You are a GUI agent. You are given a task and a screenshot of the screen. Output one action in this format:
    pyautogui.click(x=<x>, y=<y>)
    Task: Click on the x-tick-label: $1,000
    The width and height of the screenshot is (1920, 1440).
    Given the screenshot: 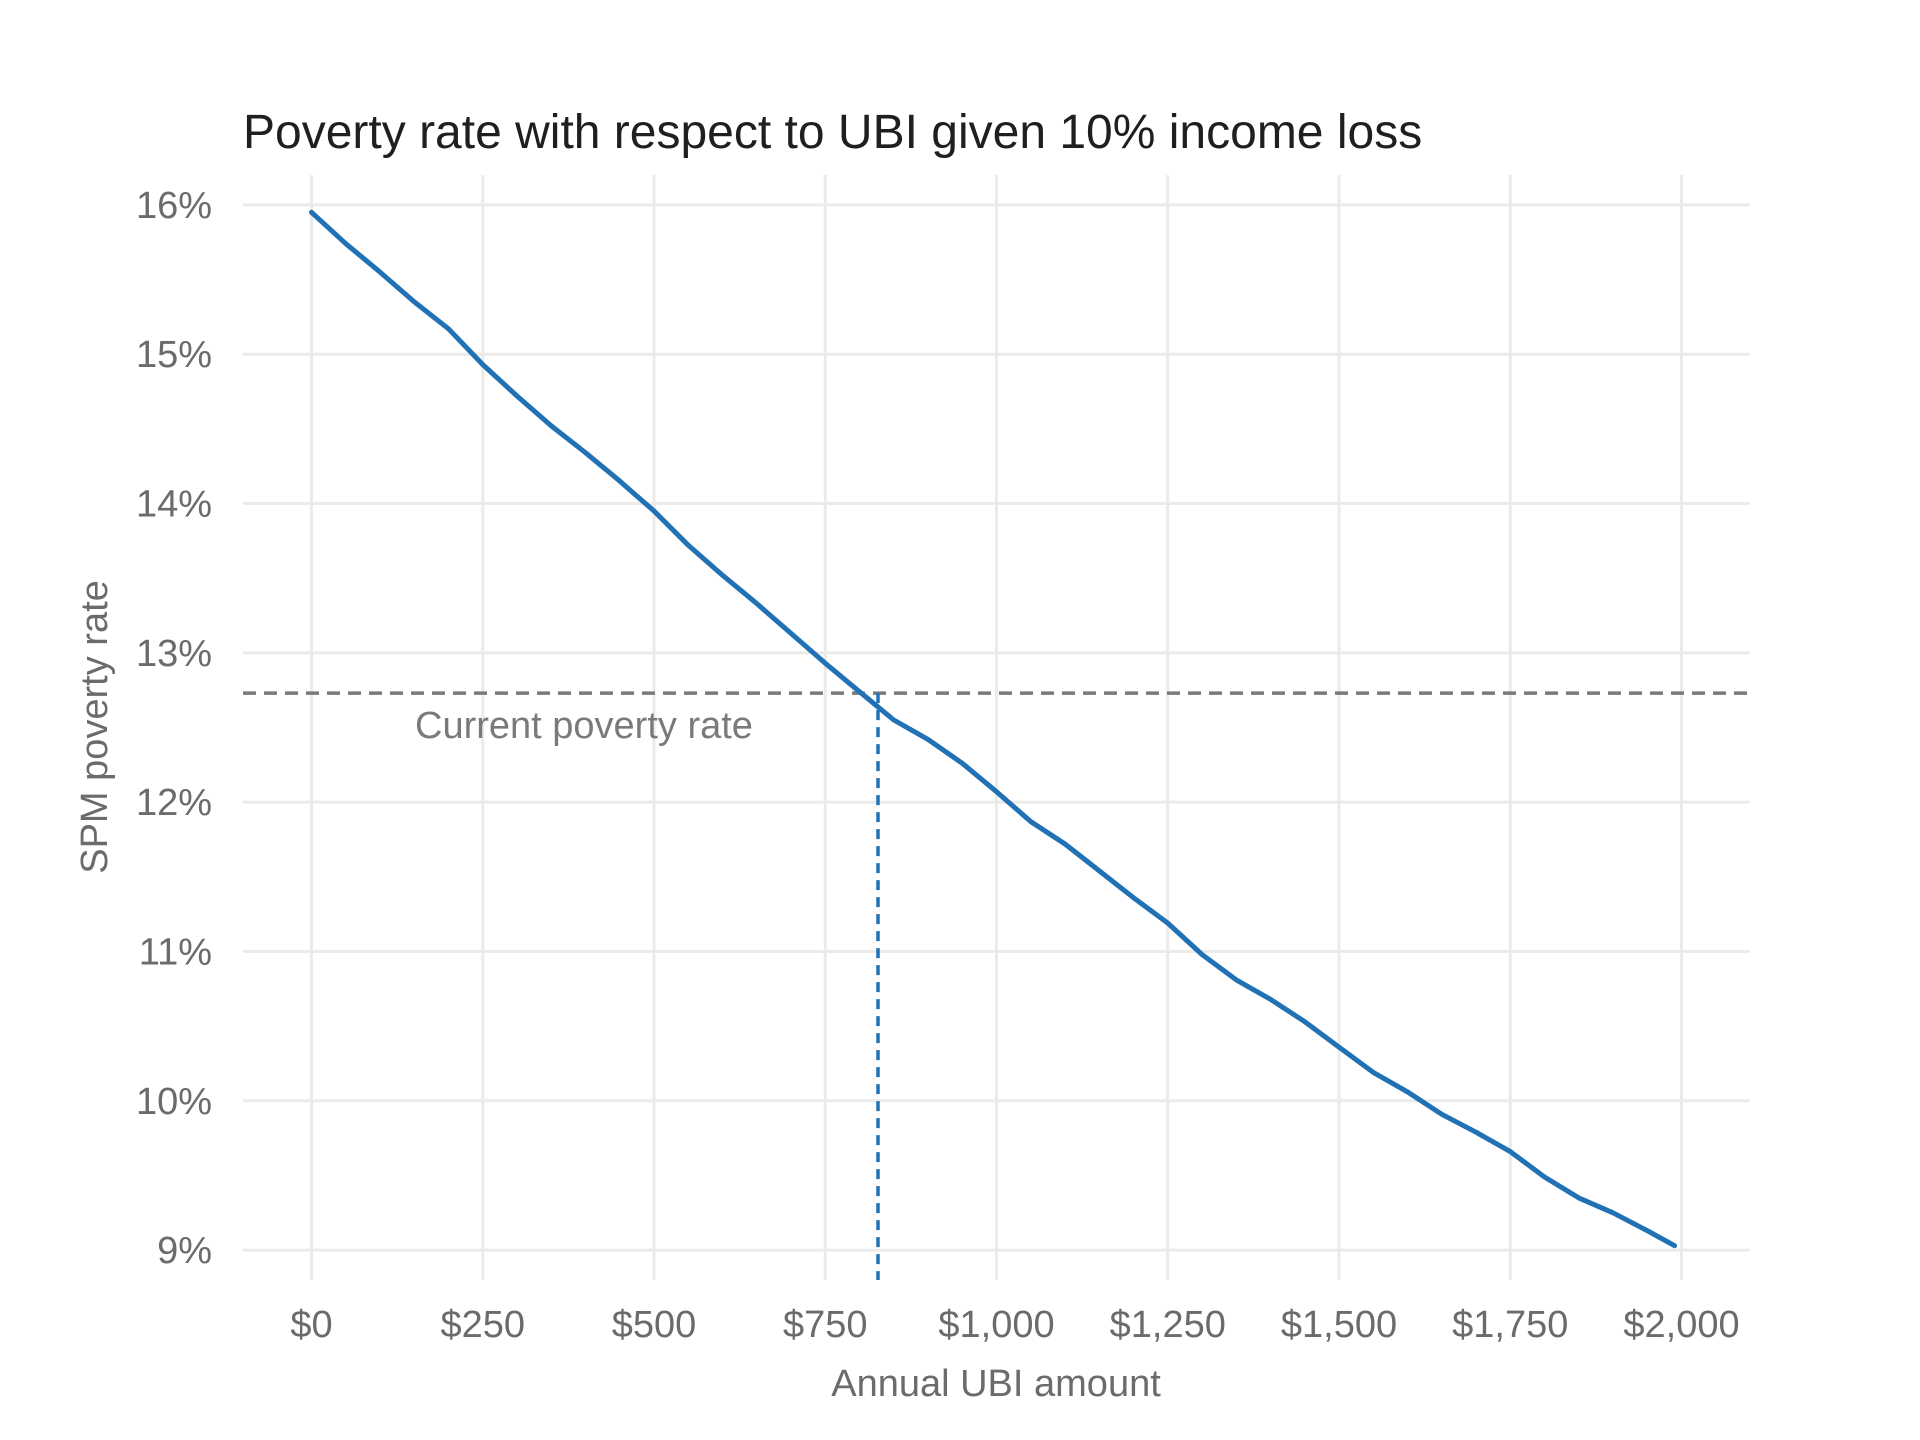 What is the action you would take?
    pyautogui.click(x=996, y=1325)
    